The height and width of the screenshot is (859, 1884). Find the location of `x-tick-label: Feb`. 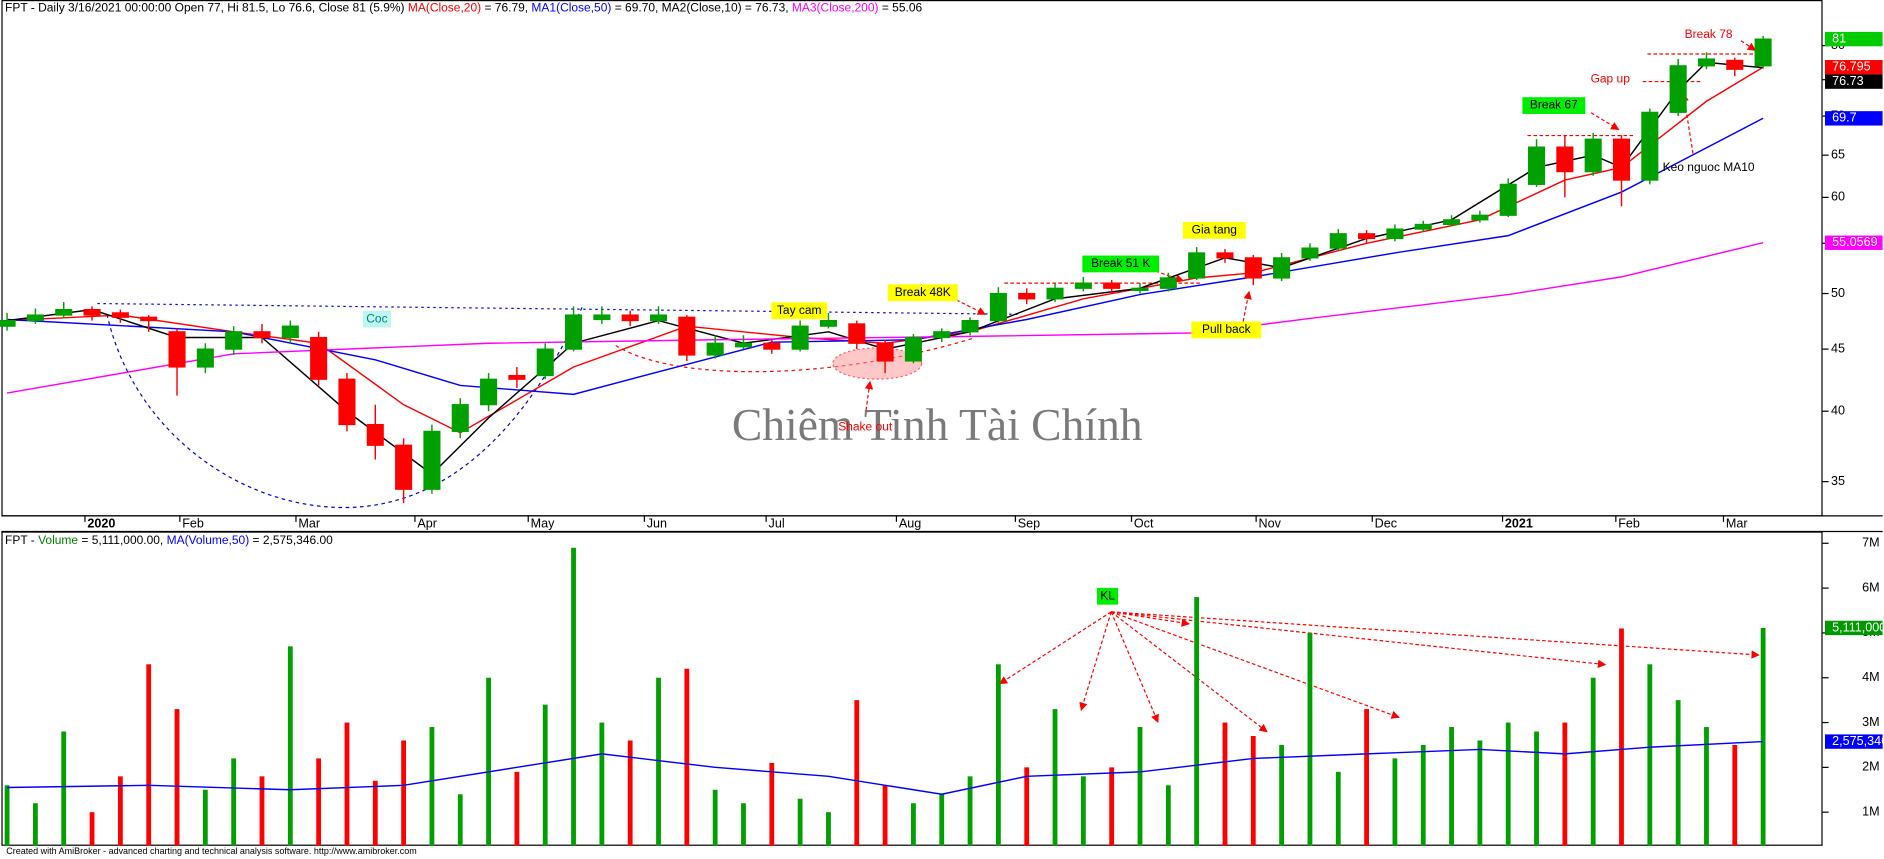

x-tick-label: Feb is located at coordinates (193, 524).